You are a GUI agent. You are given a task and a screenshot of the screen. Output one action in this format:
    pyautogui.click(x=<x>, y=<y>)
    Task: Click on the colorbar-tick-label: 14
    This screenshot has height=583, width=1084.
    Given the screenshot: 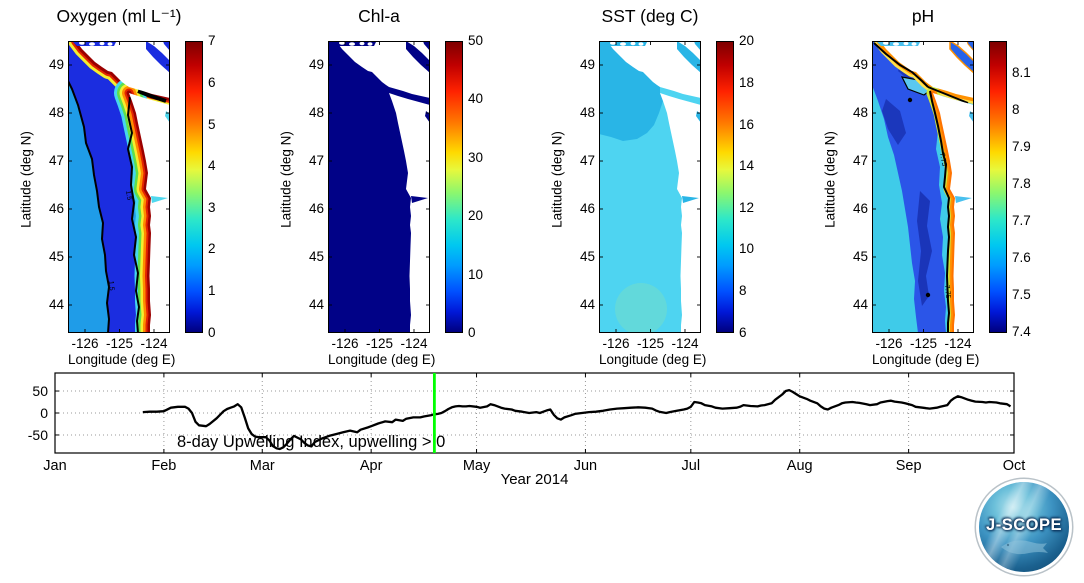 What is the action you would take?
    pyautogui.click(x=747, y=166)
    